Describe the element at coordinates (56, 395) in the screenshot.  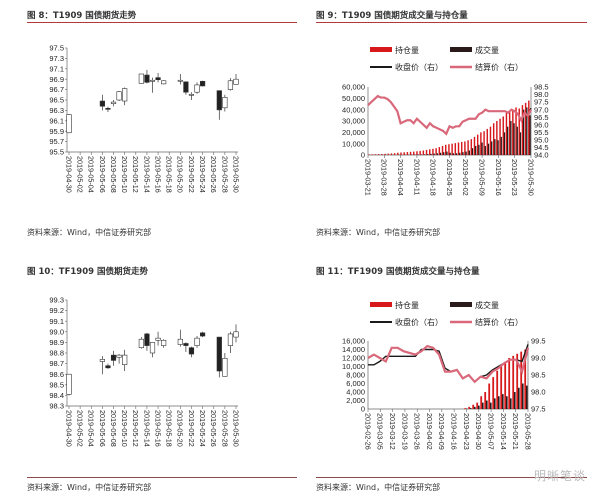
I see `fig10-y-label: 98.4` at that location.